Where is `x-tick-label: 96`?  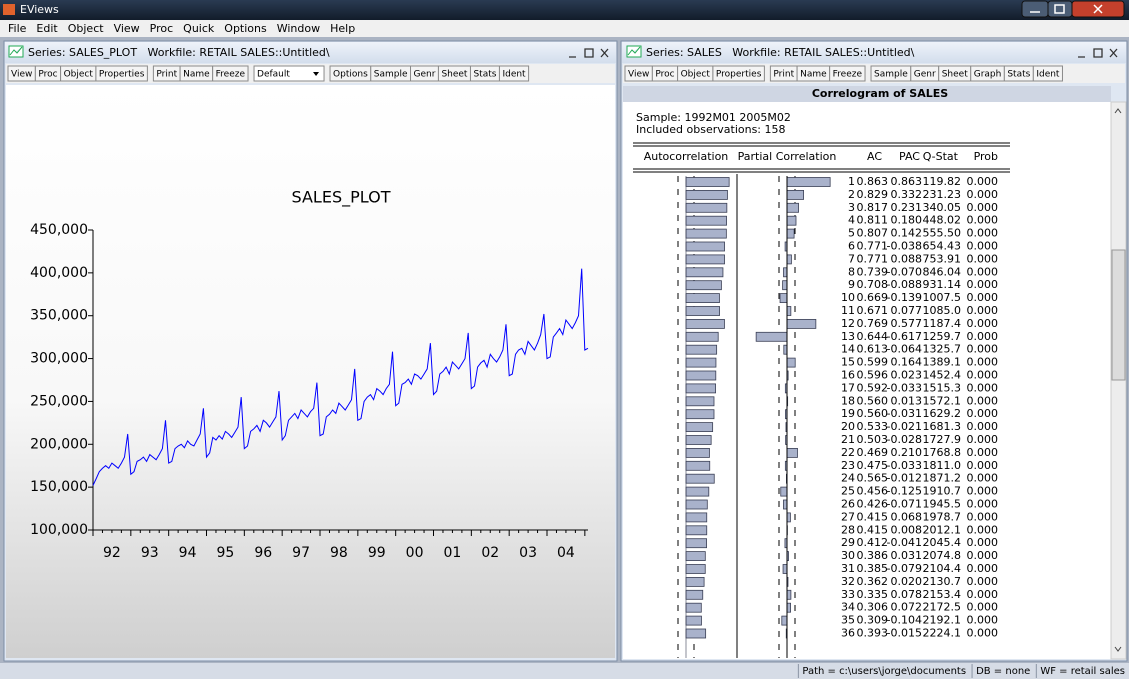
x-tick-label: 96 is located at coordinates (263, 553).